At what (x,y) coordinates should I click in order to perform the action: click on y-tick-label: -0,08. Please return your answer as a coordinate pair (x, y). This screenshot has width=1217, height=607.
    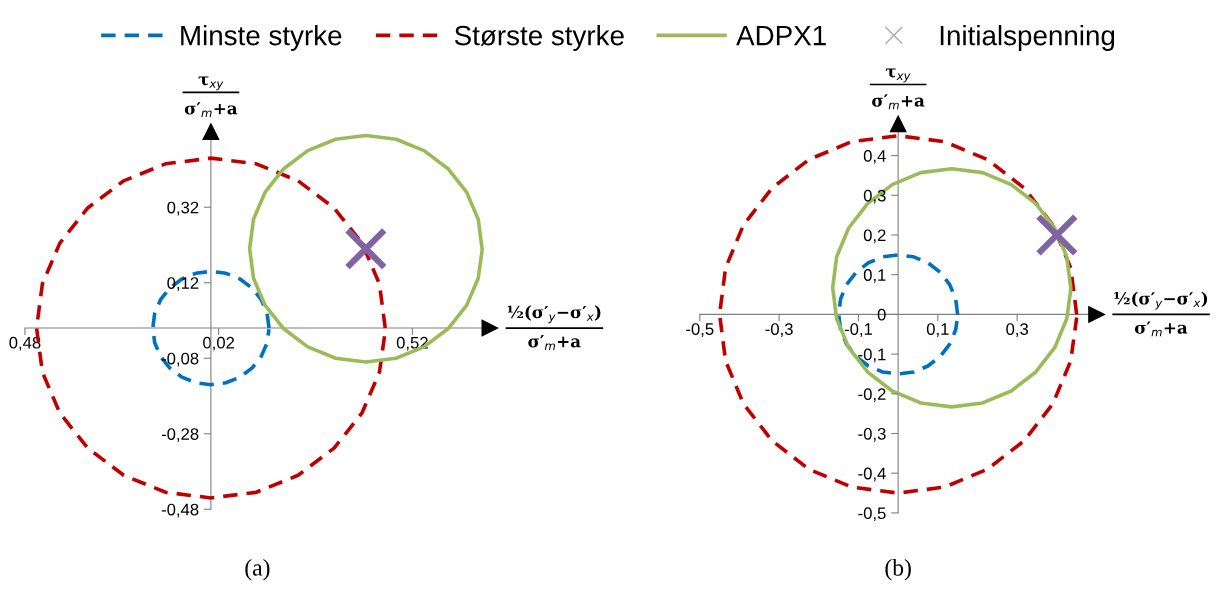
    Looking at the image, I should click on (180, 359).